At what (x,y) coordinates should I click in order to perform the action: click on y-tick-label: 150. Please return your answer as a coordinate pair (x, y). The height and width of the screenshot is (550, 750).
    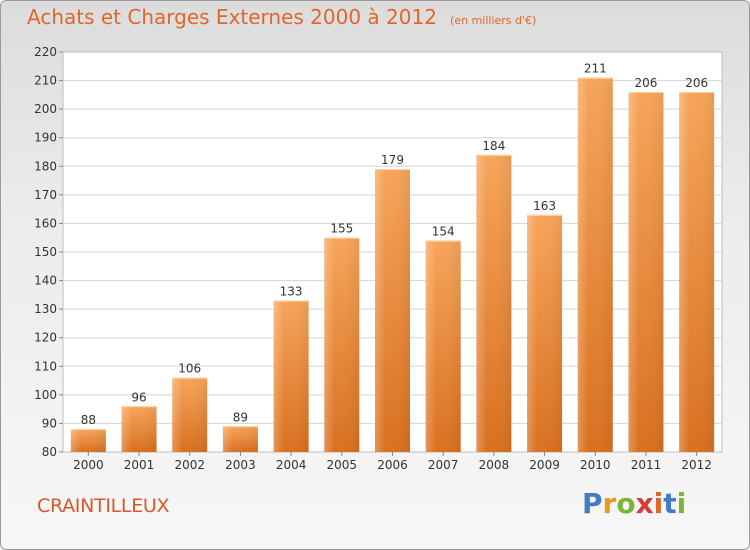
    Looking at the image, I should click on (45, 252).